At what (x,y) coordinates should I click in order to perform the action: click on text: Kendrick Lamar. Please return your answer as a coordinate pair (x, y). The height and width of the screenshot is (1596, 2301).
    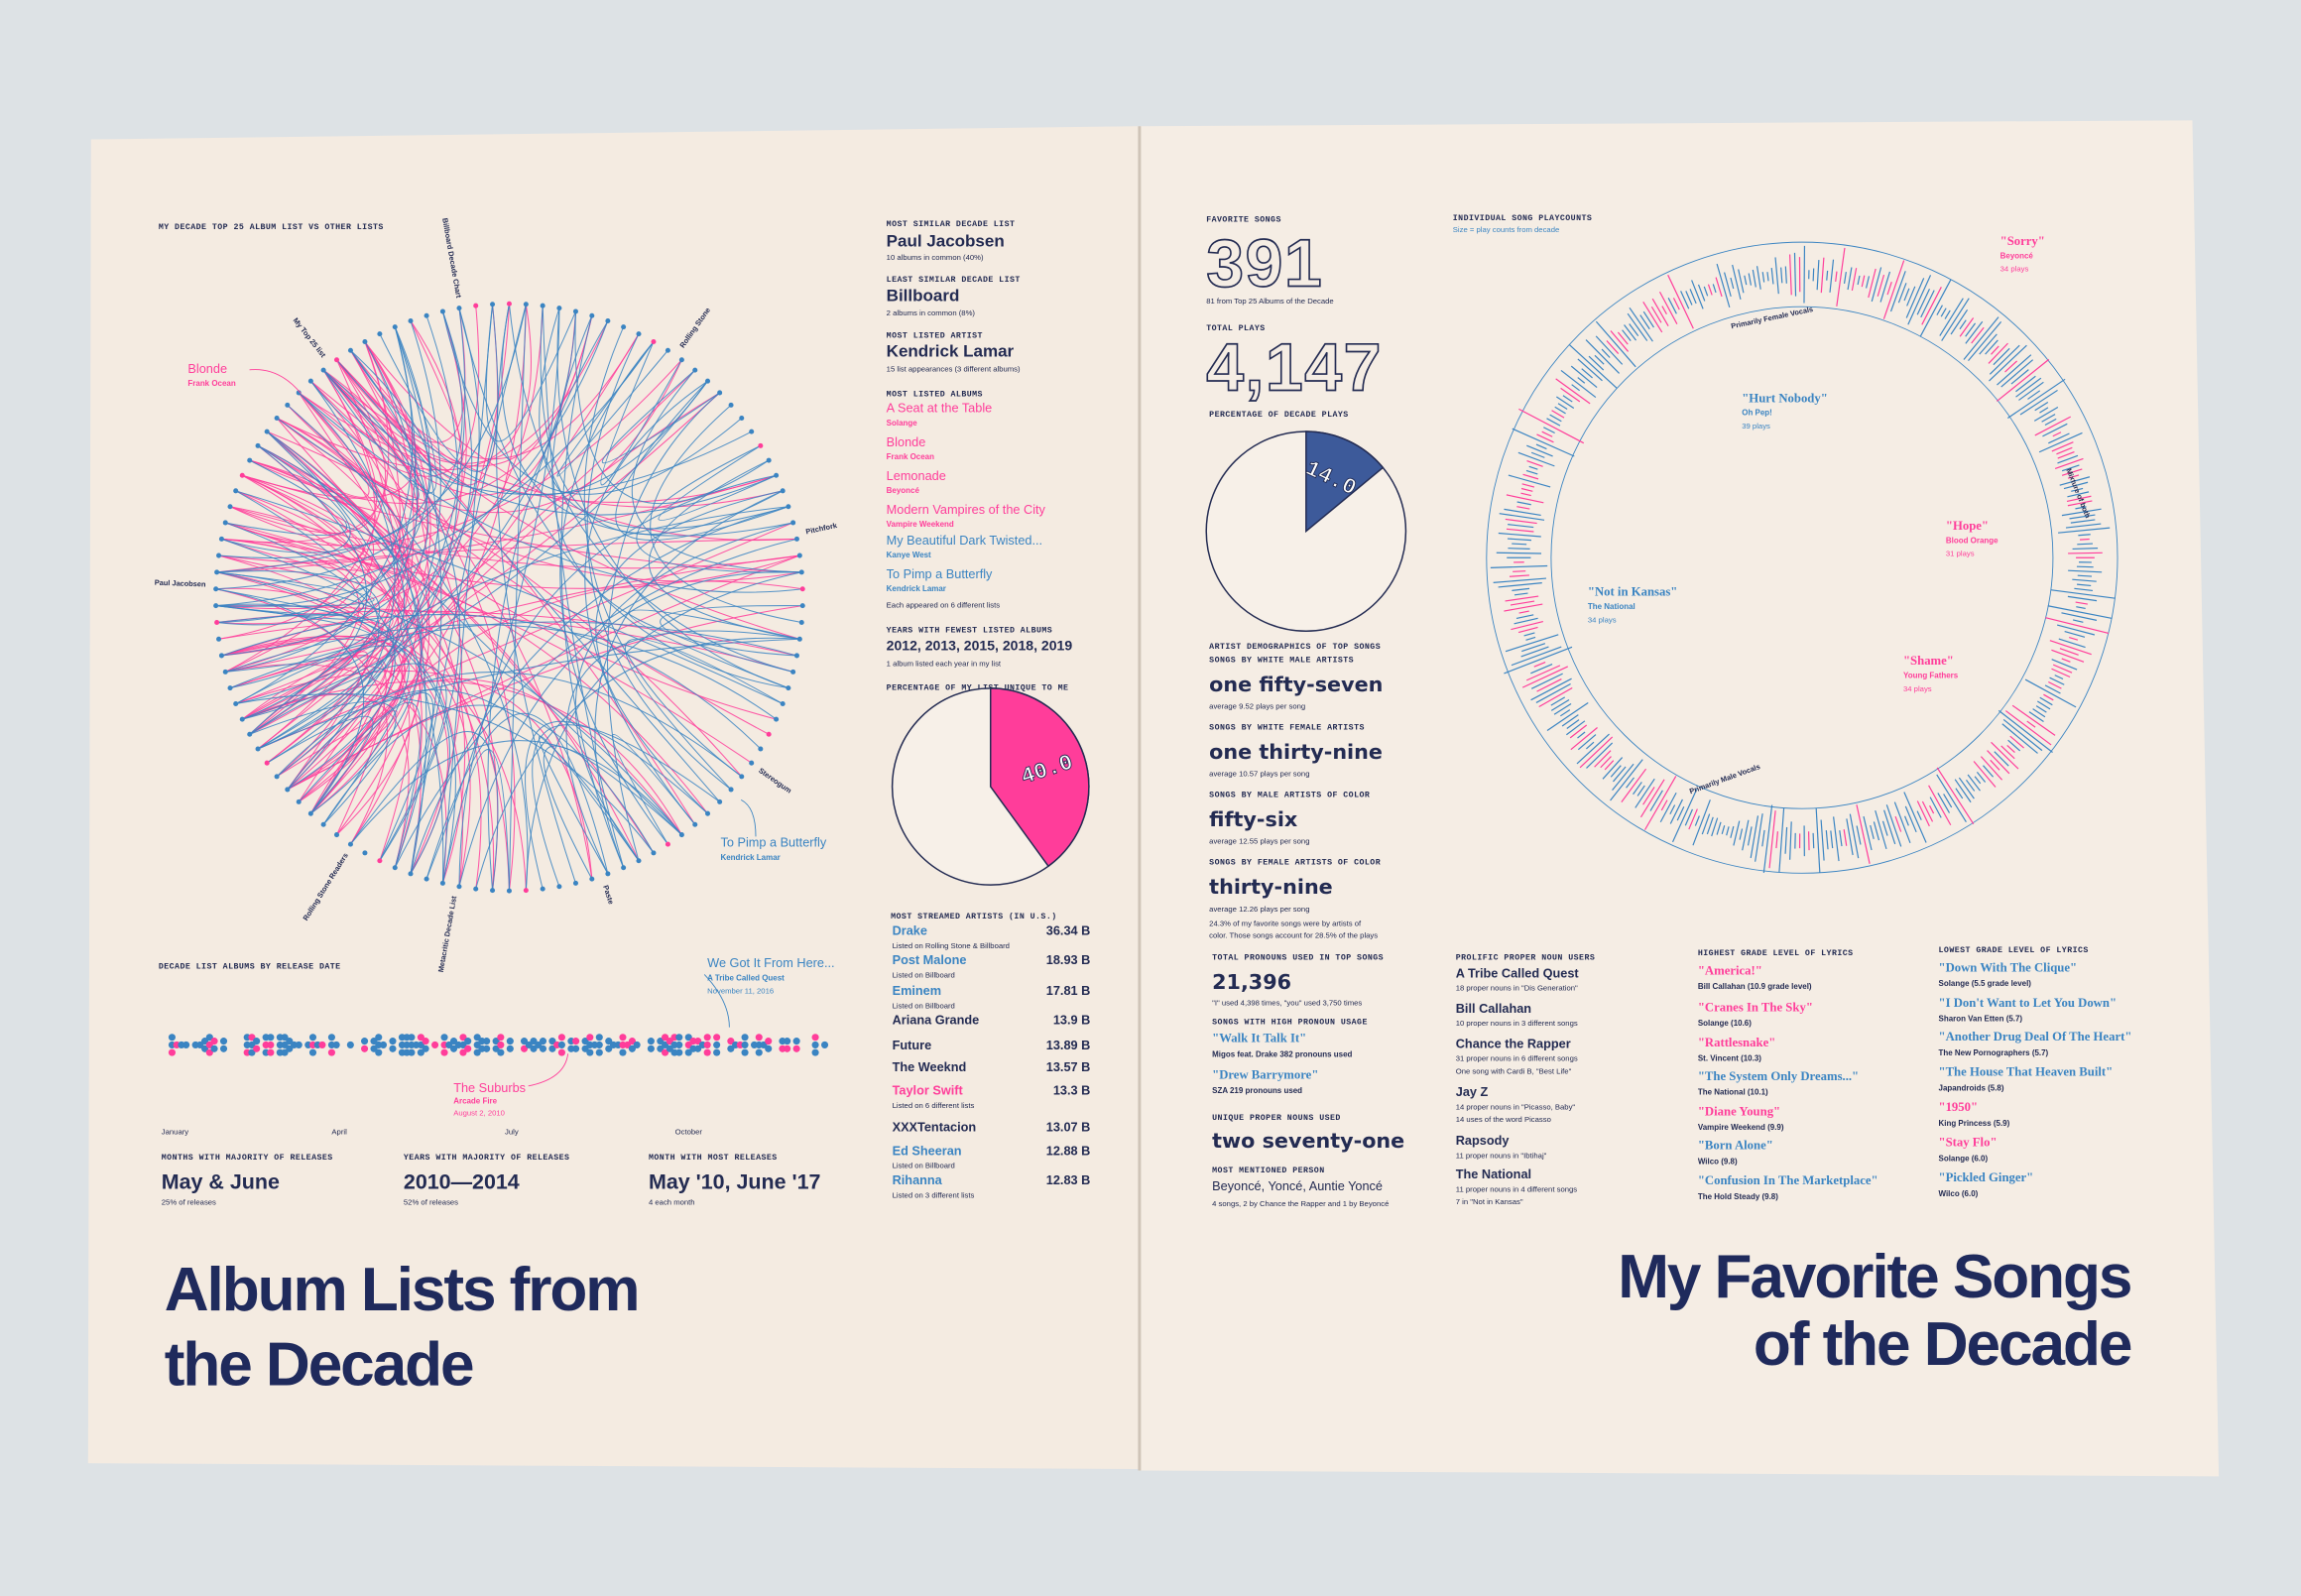
    Looking at the image, I should click on (916, 588).